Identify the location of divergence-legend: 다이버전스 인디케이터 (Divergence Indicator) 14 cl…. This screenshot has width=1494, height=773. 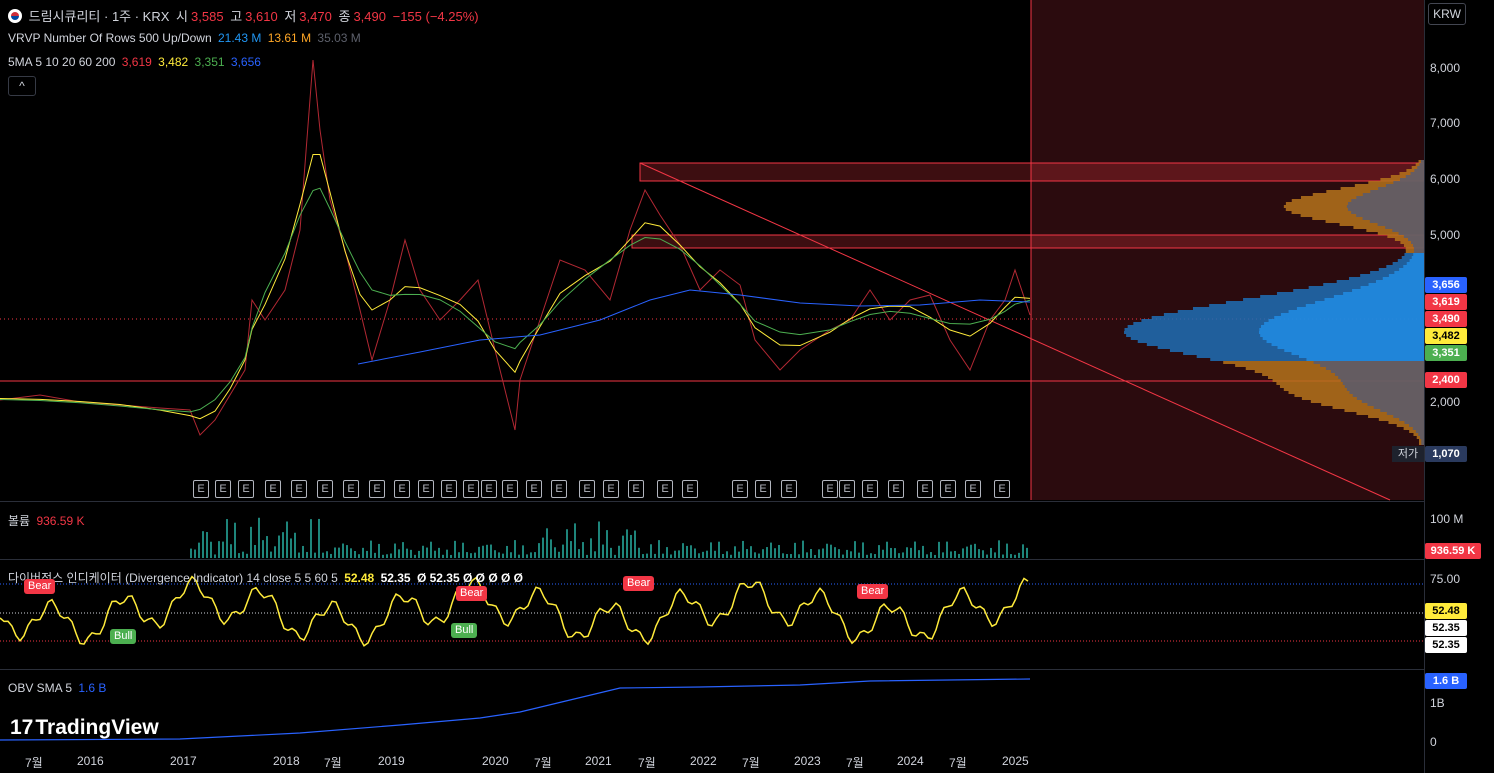
(265, 578).